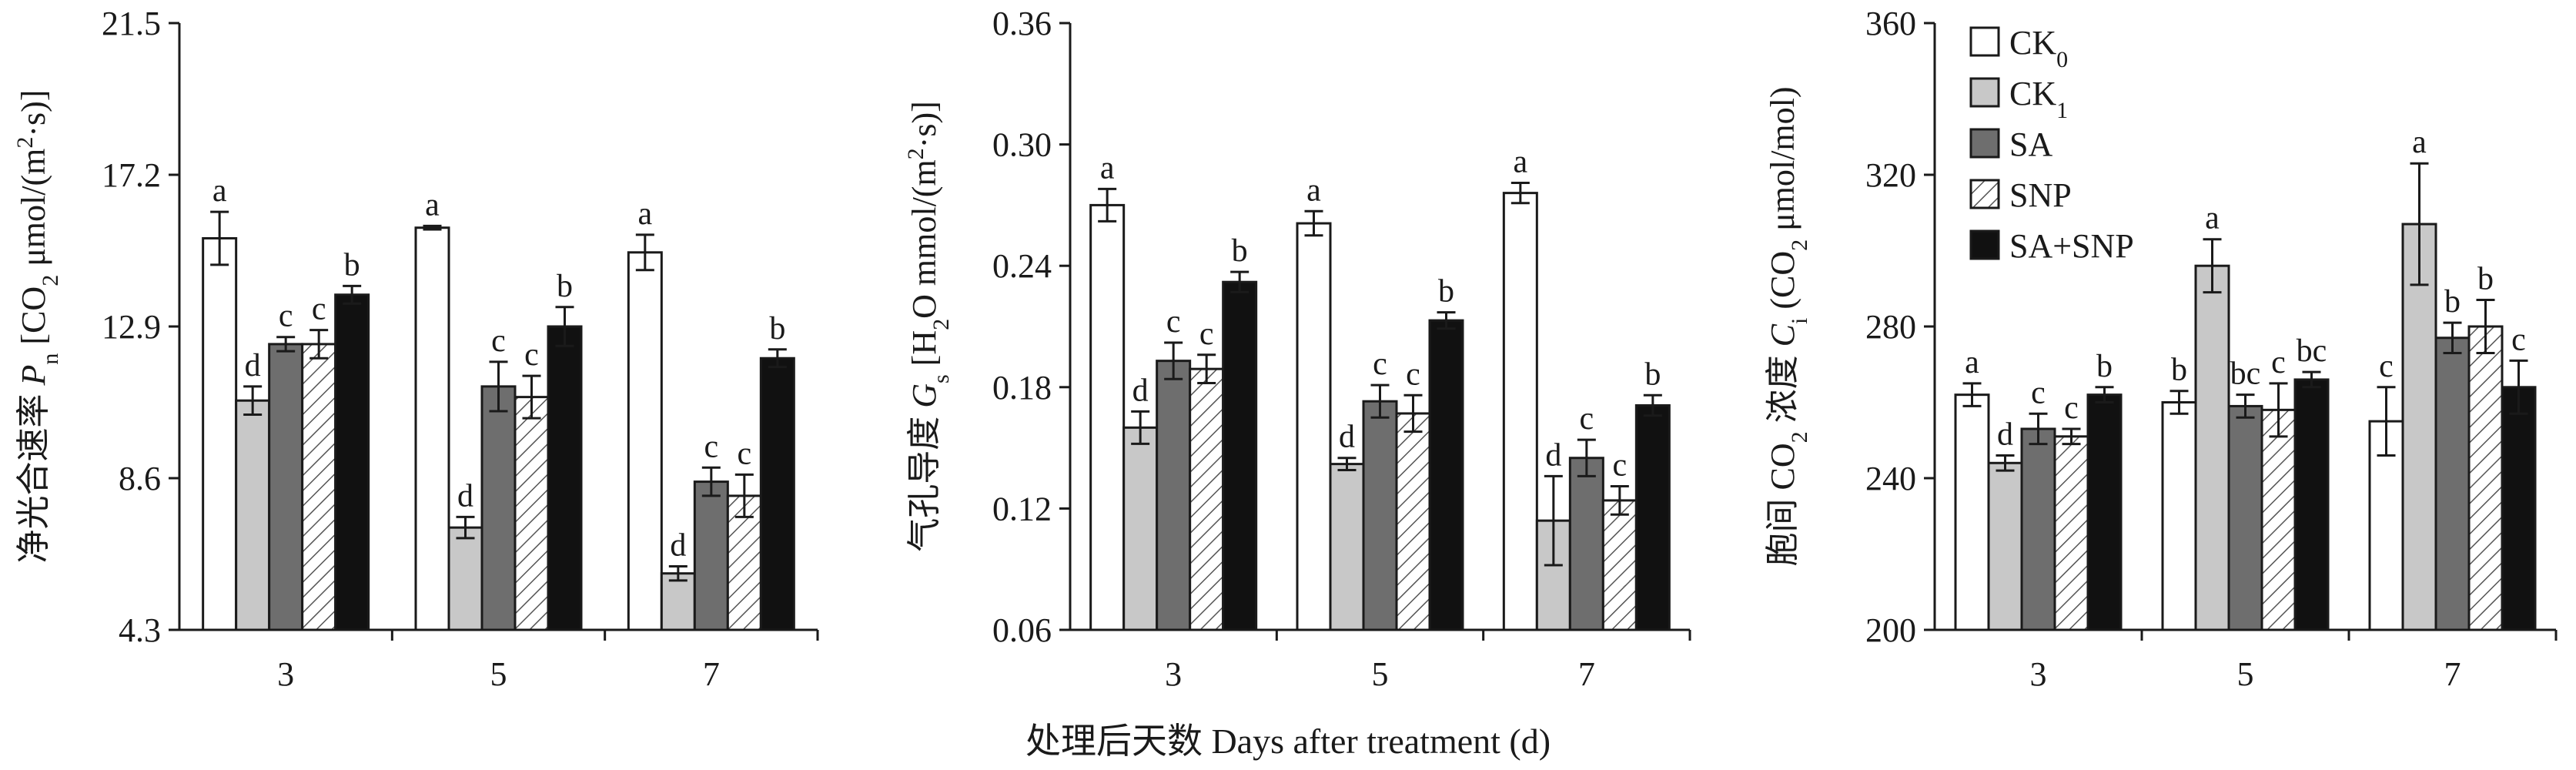 The height and width of the screenshot is (770, 2576). What do you see at coordinates (1788, 327) in the screenshot?
I see `y-axis-label: 胞间 CO2 浓度 Ci (CO2 μmol/mol)` at bounding box center [1788, 327].